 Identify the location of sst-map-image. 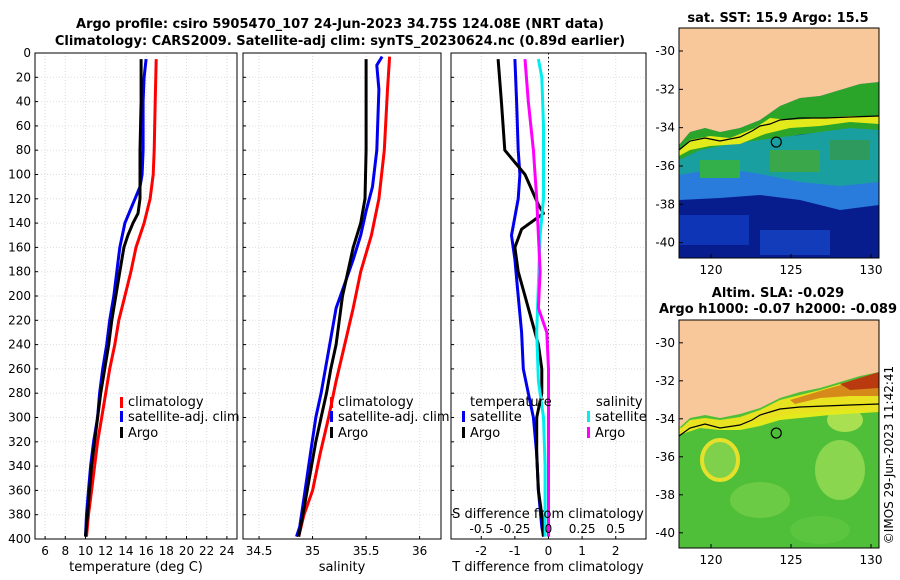
(779, 143).